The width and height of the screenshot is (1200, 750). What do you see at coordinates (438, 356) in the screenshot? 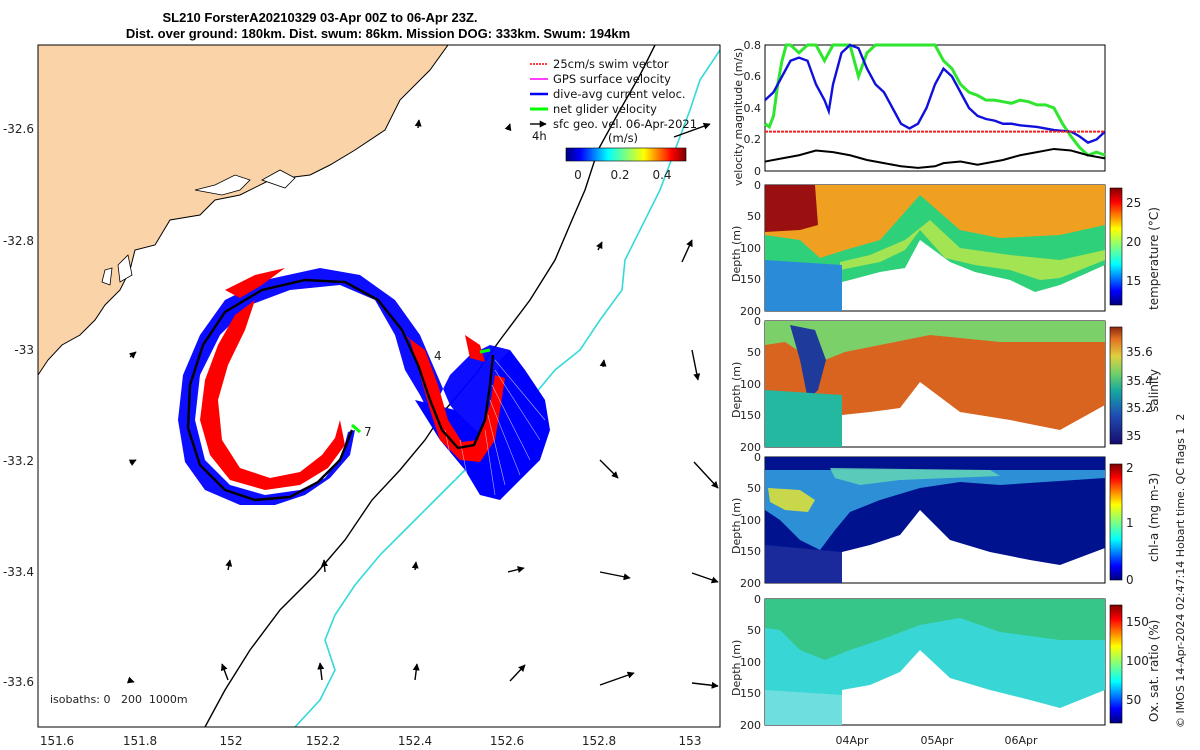
I see `track-annotation-4: 4` at bounding box center [438, 356].